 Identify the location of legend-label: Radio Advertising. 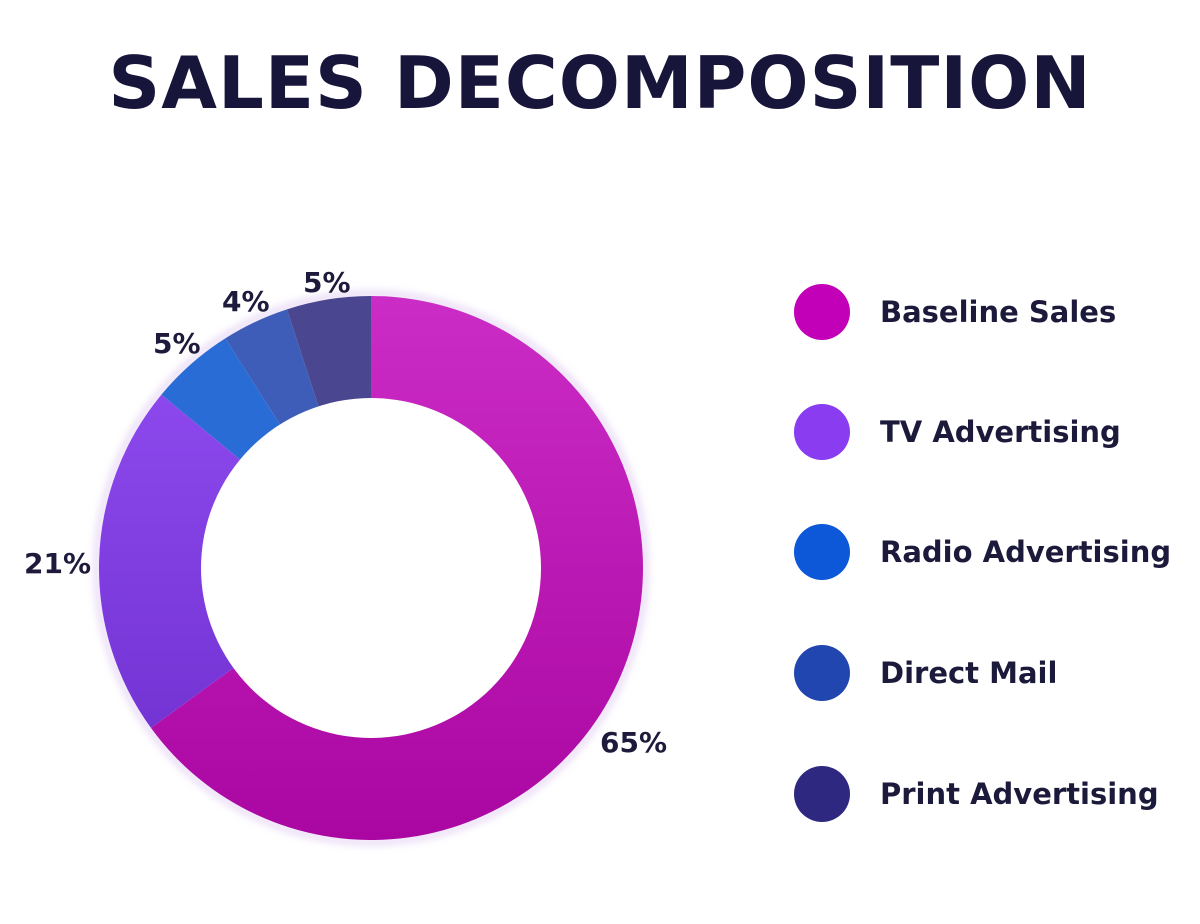
(1026, 552).